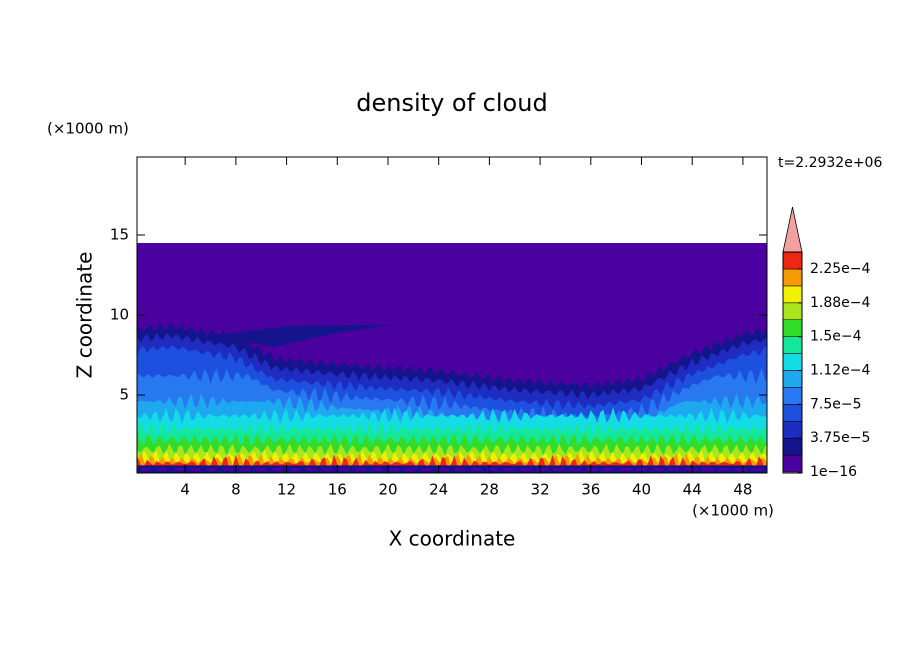 This screenshot has height=654, width=904. Describe the element at coordinates (830, 163) in the screenshot. I see `time-annotation: t=2.2932e+06` at that location.